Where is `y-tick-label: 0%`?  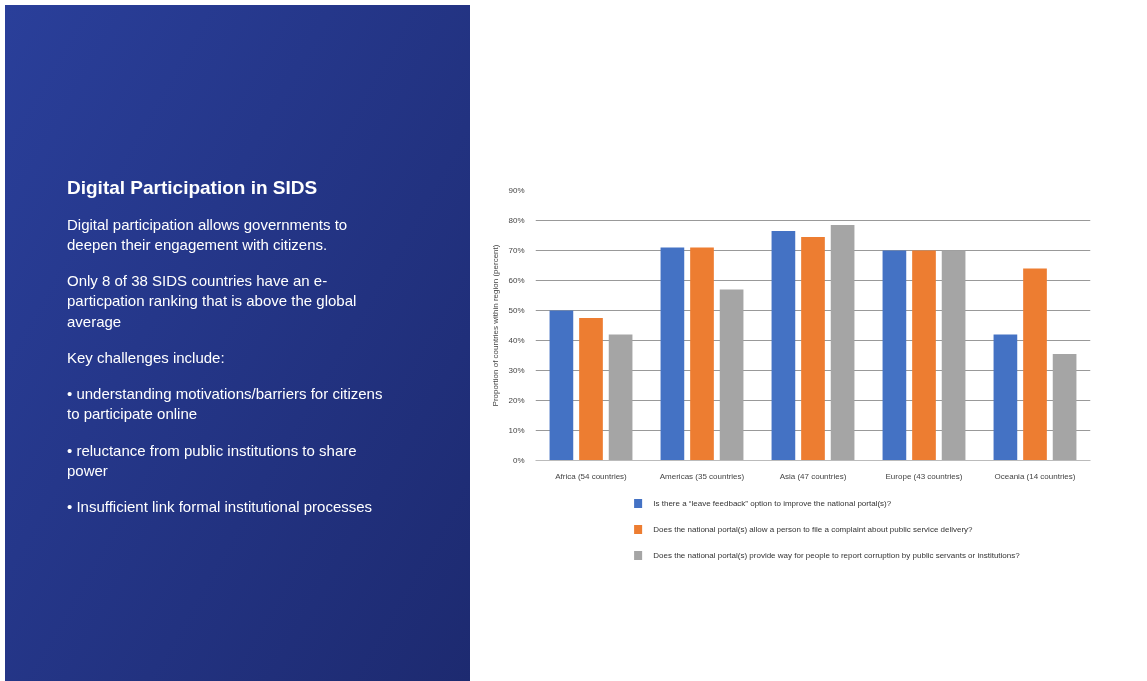
y-tick-label: 0% is located at coordinates (518, 460).